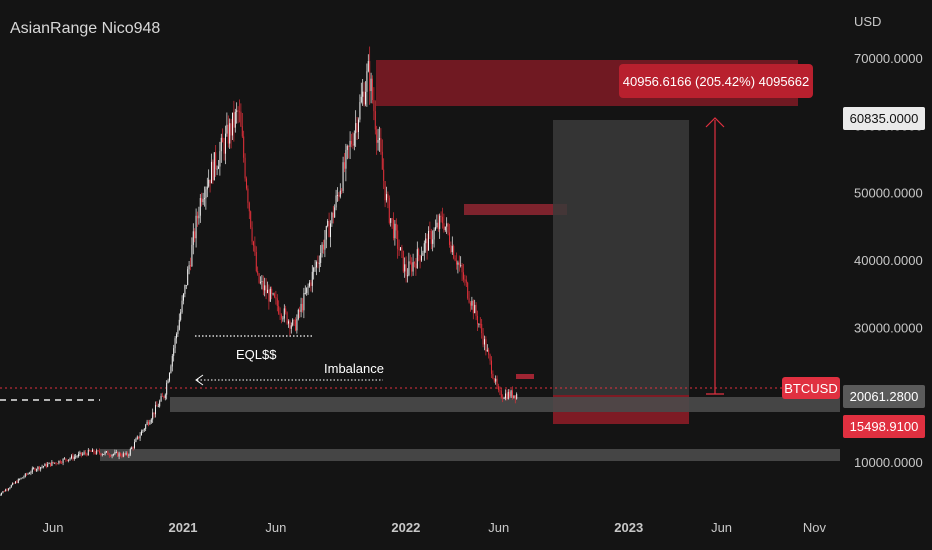 The width and height of the screenshot is (932, 550). I want to click on recent-range-box, so click(525, 376).